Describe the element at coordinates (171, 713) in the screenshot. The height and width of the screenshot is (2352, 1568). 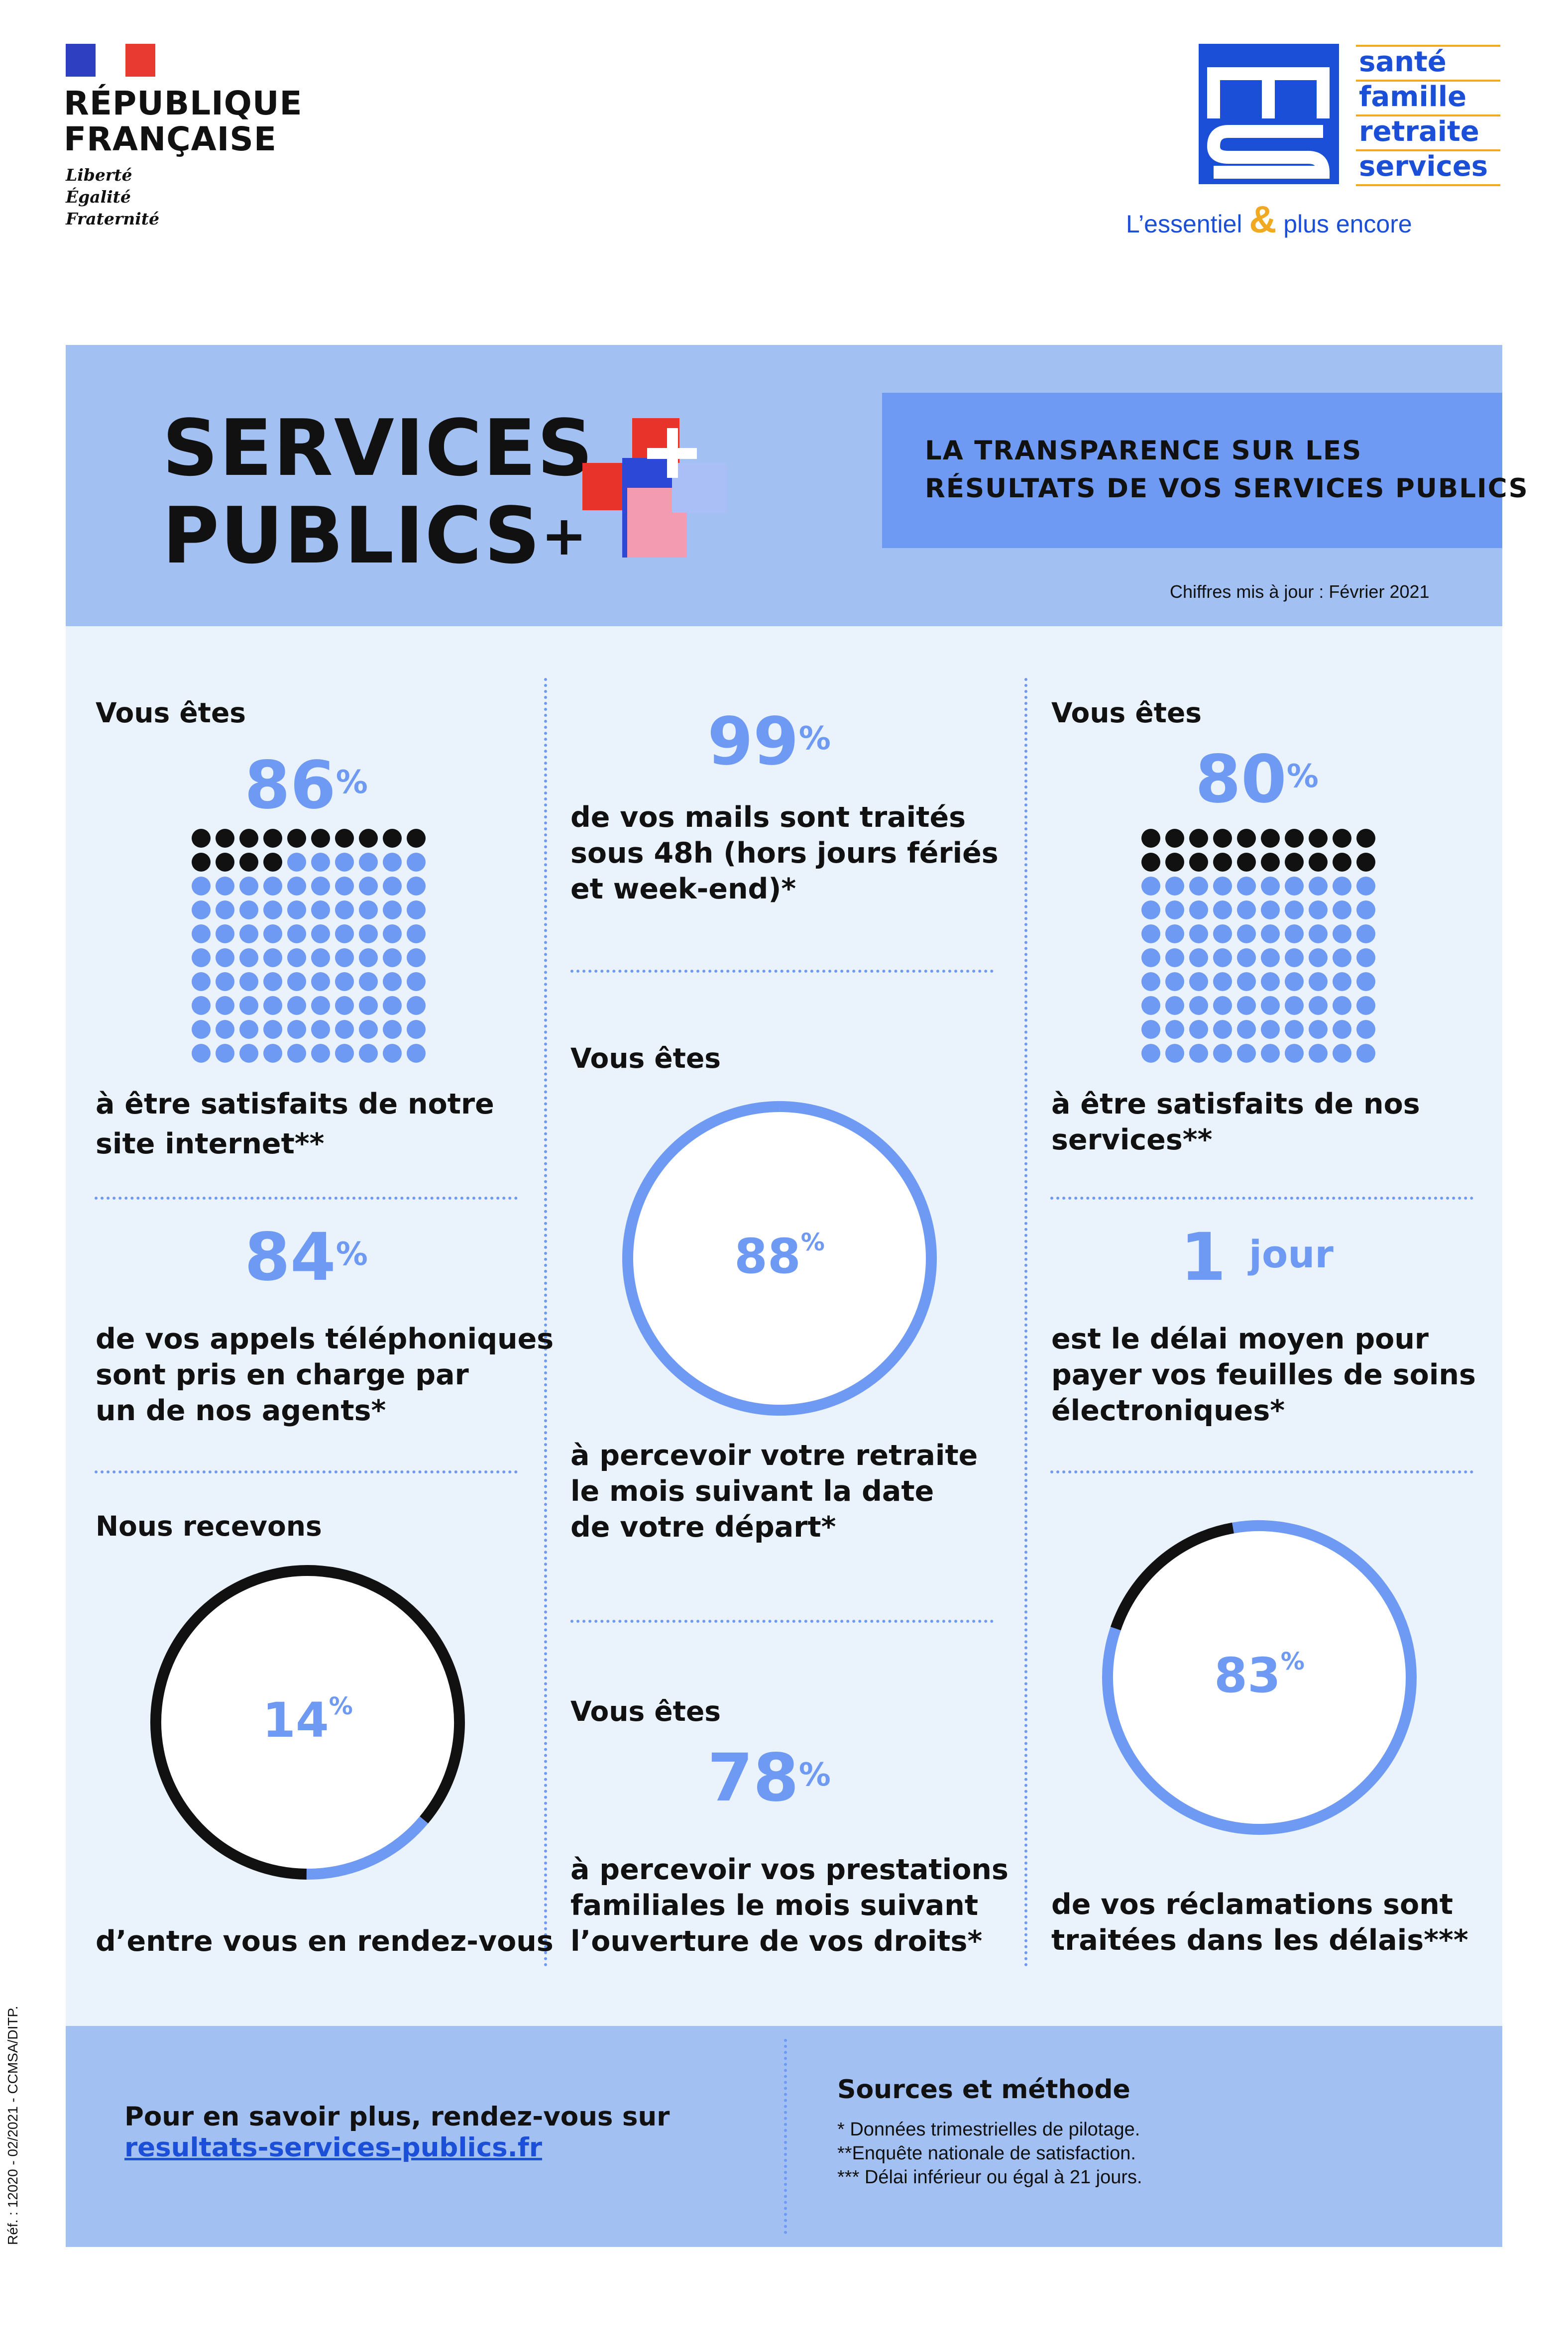
I see `website-lead: Vous êtes` at that location.